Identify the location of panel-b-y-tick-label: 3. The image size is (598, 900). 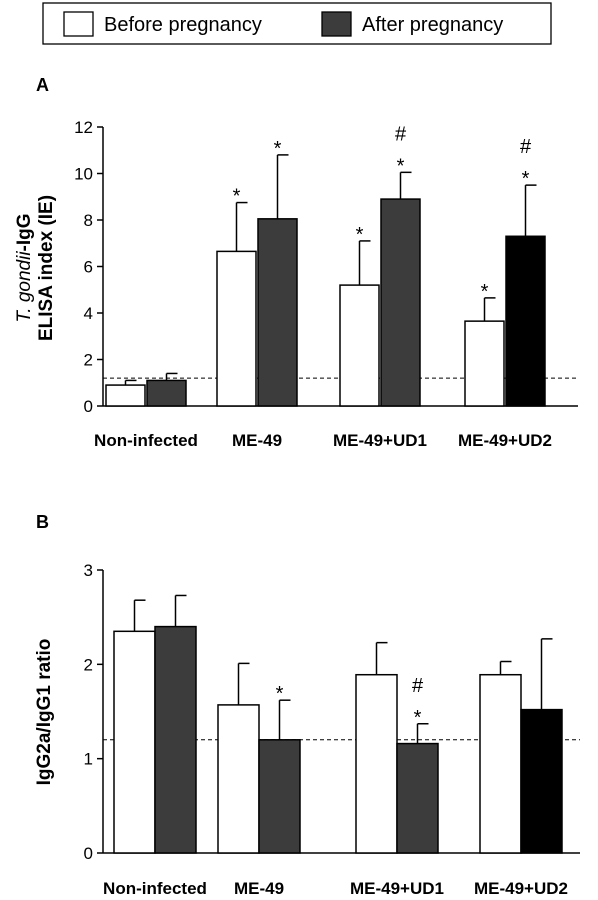
(88, 570).